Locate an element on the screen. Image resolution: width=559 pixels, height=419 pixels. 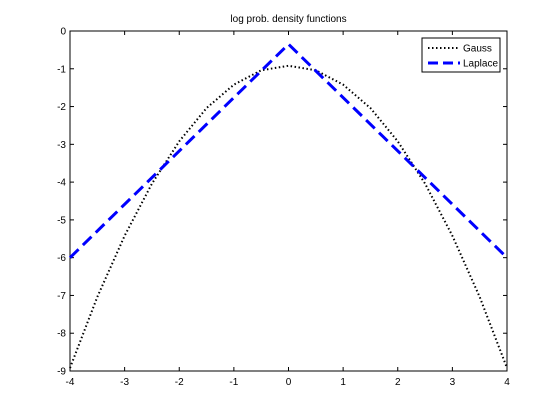
y-tick-label: -2 is located at coordinates (61, 107).